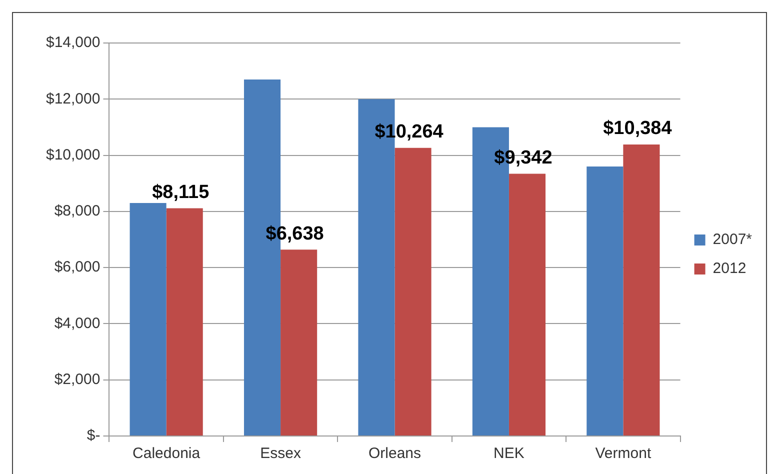 The image size is (779, 474). What do you see at coordinates (395, 453) in the screenshot?
I see `x-tick-label: Orleans` at bounding box center [395, 453].